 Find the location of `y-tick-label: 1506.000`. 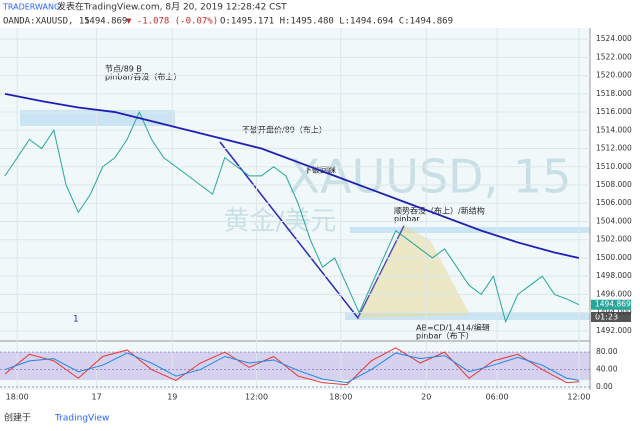

y-tick-label: 1506.000 is located at coordinates (614, 202).